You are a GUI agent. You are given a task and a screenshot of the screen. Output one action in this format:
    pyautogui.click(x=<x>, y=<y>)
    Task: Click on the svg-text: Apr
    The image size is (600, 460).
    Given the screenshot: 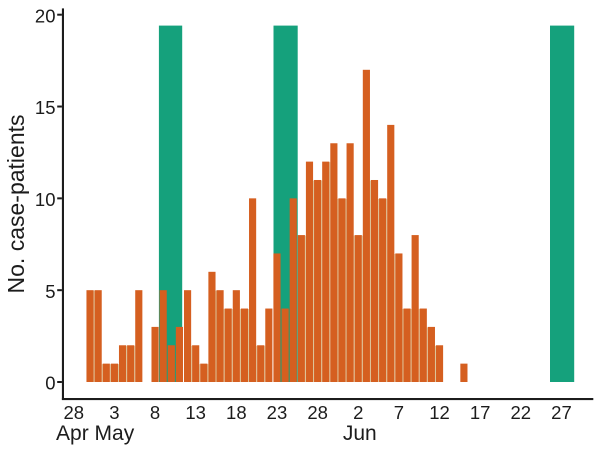 What is the action you would take?
    pyautogui.click(x=72, y=433)
    